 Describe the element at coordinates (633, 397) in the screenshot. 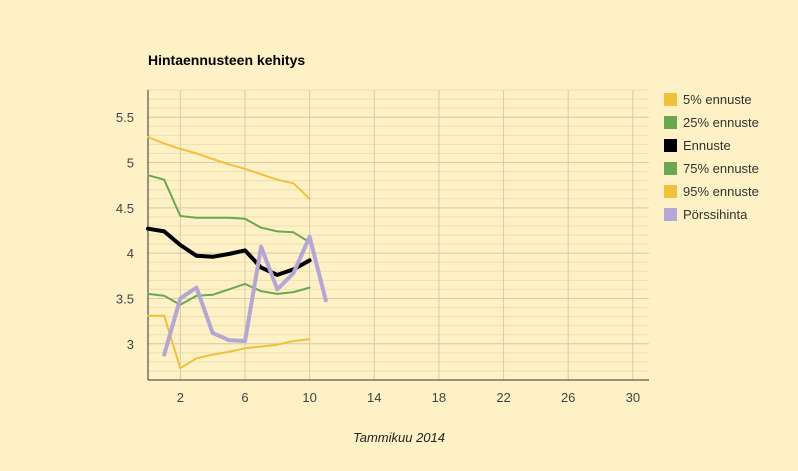

I see `x-tick-label: 30` at that location.